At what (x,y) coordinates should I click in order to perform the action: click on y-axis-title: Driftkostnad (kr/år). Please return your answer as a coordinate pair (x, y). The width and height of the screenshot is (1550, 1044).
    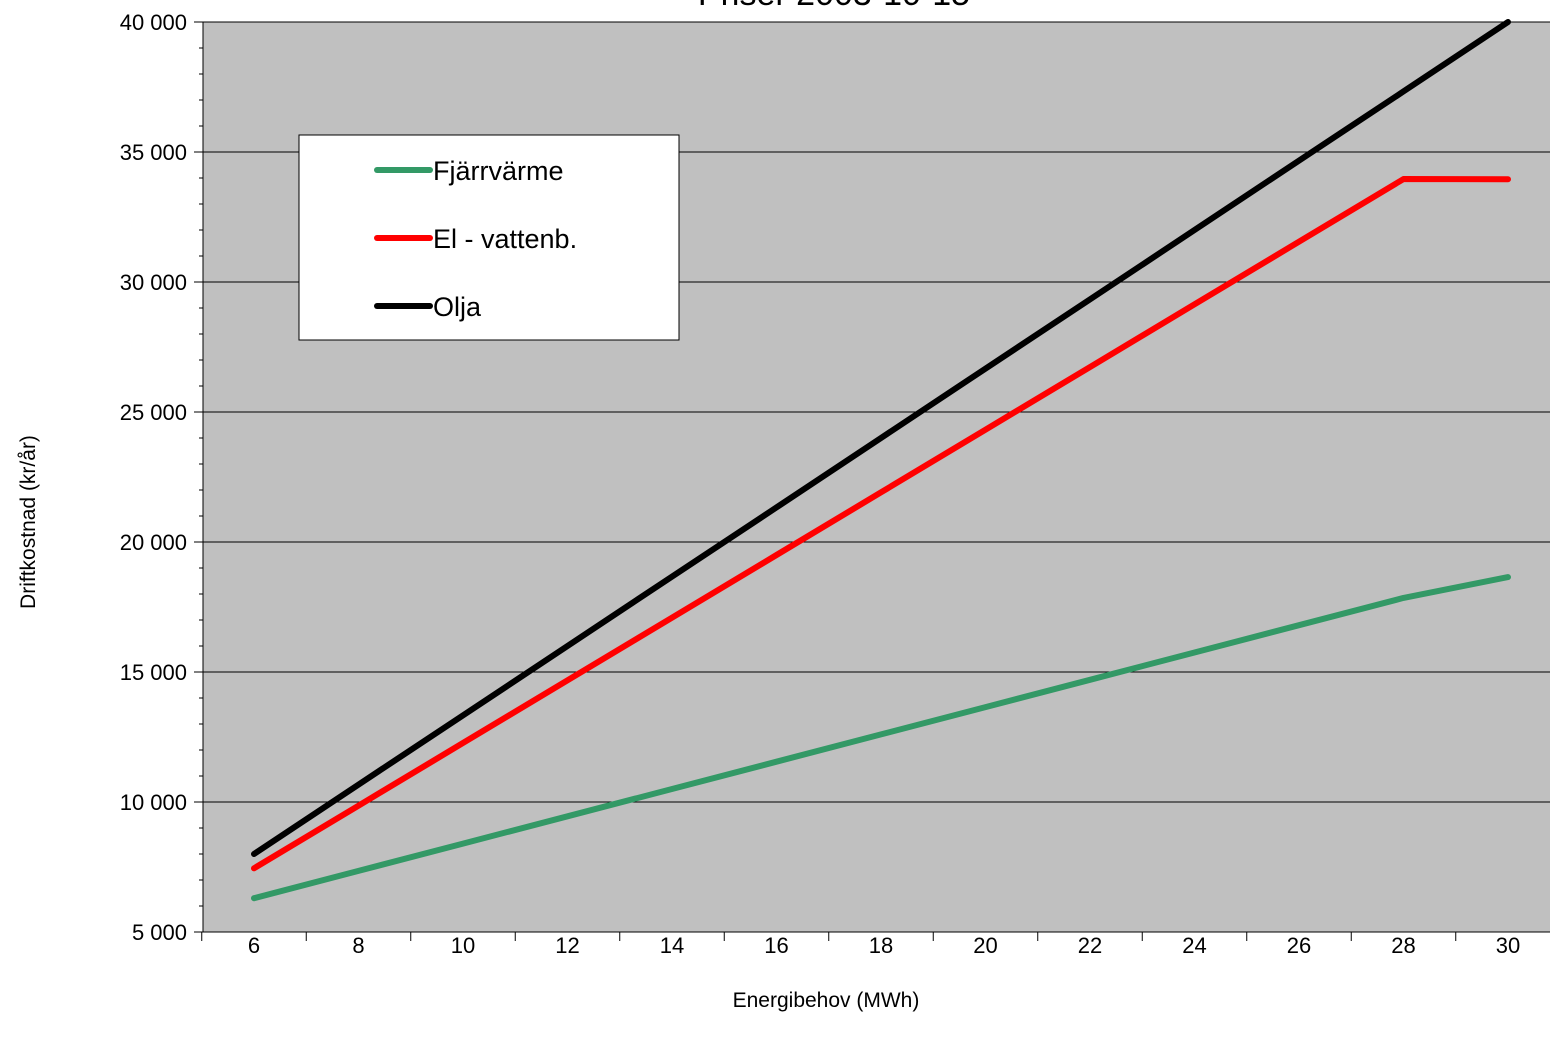
    Looking at the image, I should click on (28, 522).